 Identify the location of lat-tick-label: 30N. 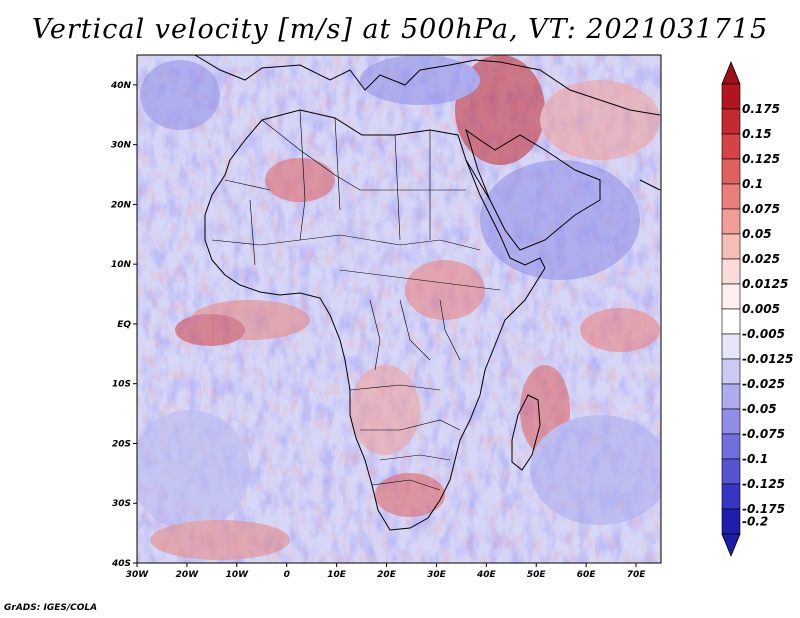
(121, 146).